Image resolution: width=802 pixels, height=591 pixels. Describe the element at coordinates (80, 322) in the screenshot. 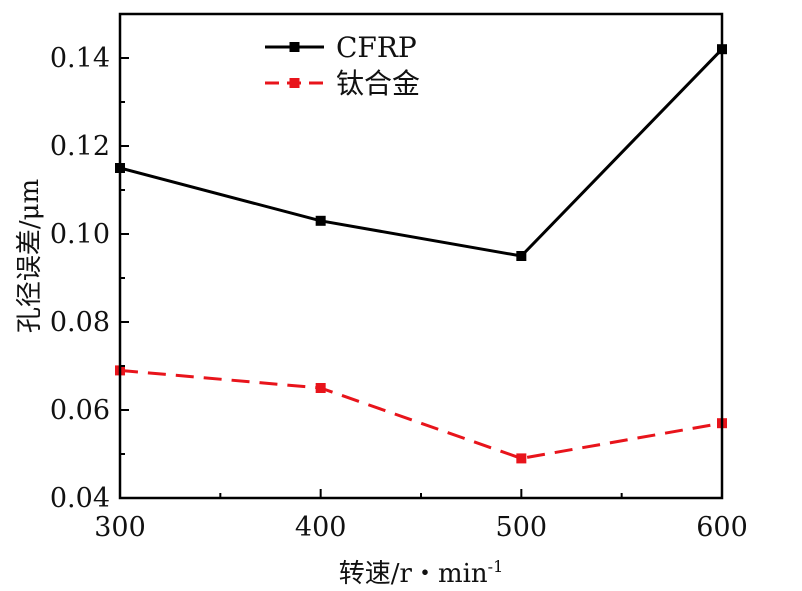

I see `y-tick-label: 0.08` at that location.